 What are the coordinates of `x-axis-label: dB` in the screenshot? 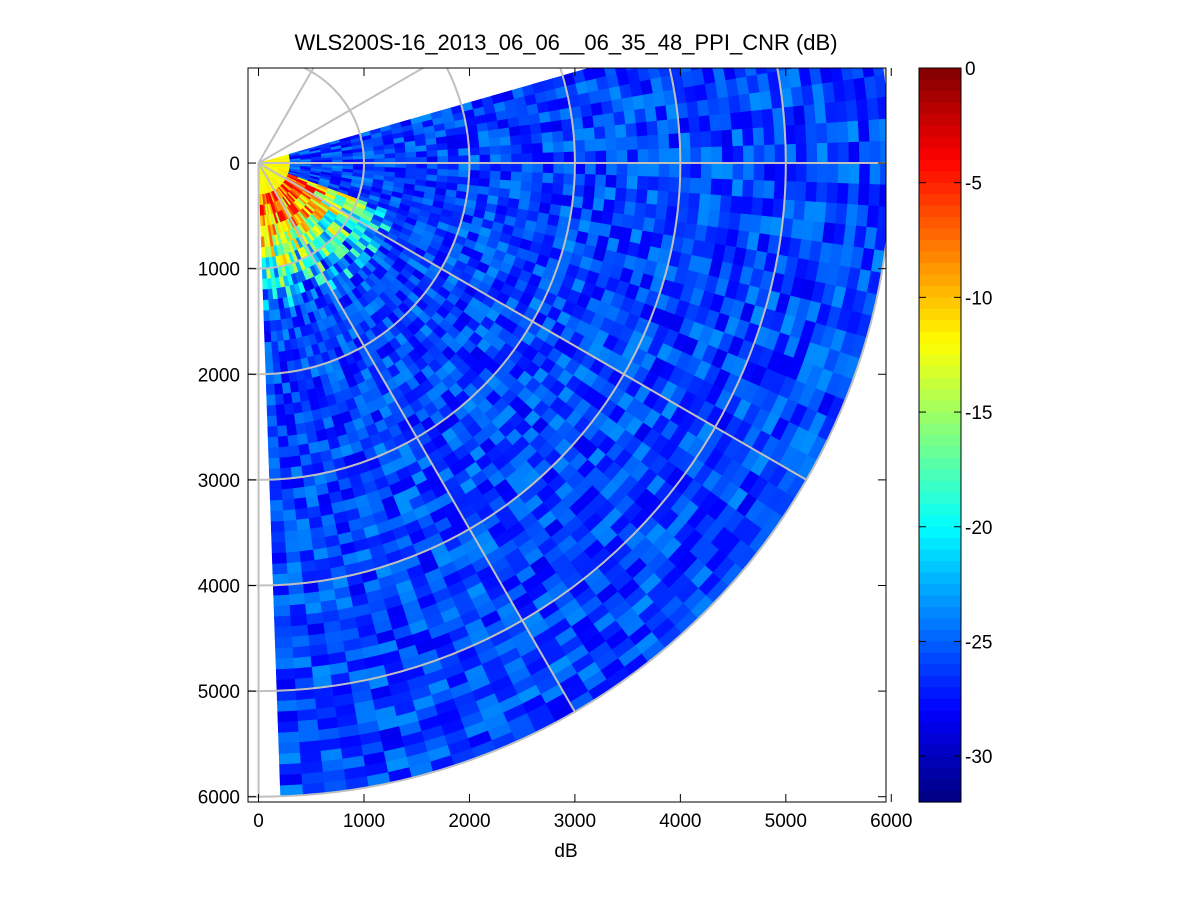 It's located at (565, 851).